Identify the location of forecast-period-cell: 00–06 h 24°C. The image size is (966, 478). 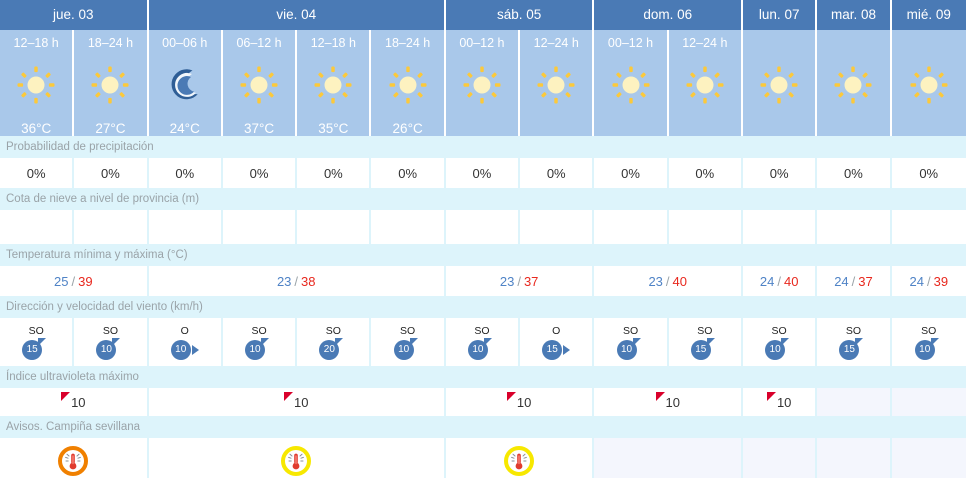
(185, 83).